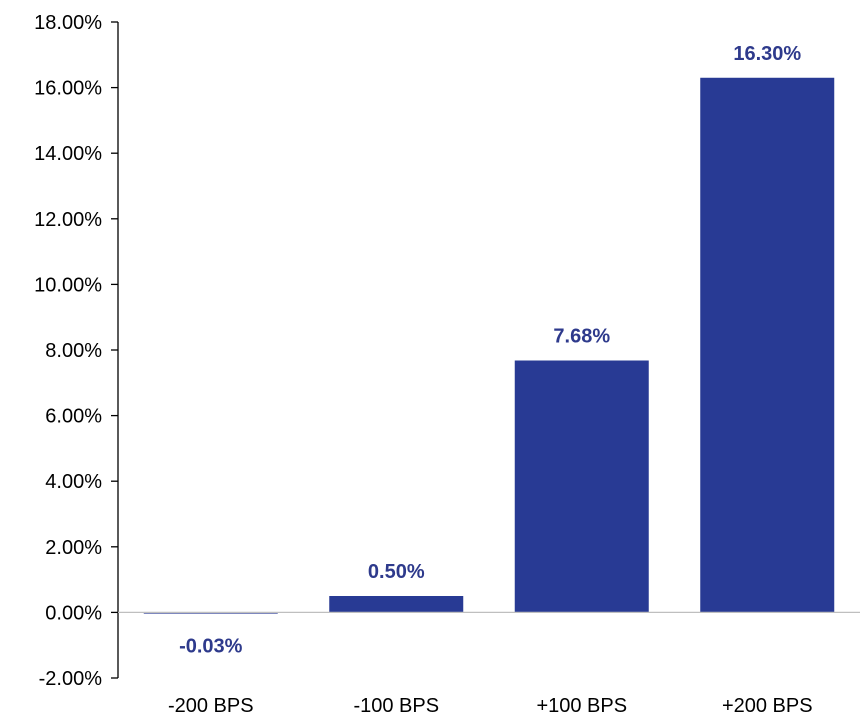  What do you see at coordinates (73, 482) in the screenshot?
I see `y-tick-label: 4.00%` at bounding box center [73, 482].